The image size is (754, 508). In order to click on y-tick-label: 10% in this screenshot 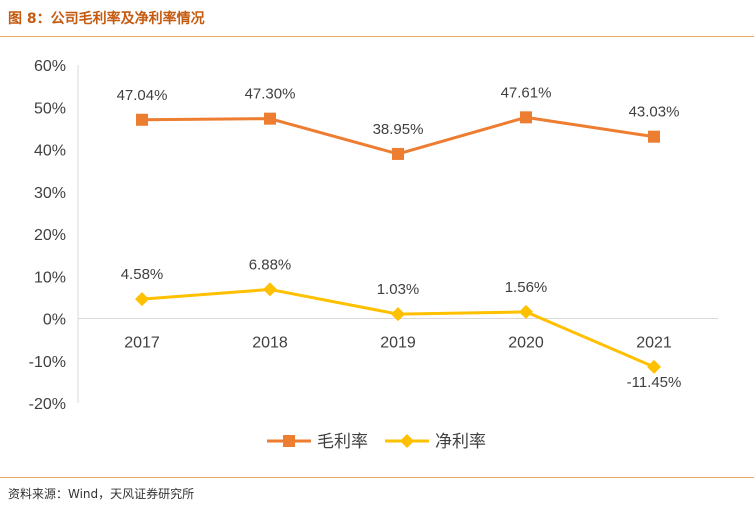, I will do `click(50, 277)`.